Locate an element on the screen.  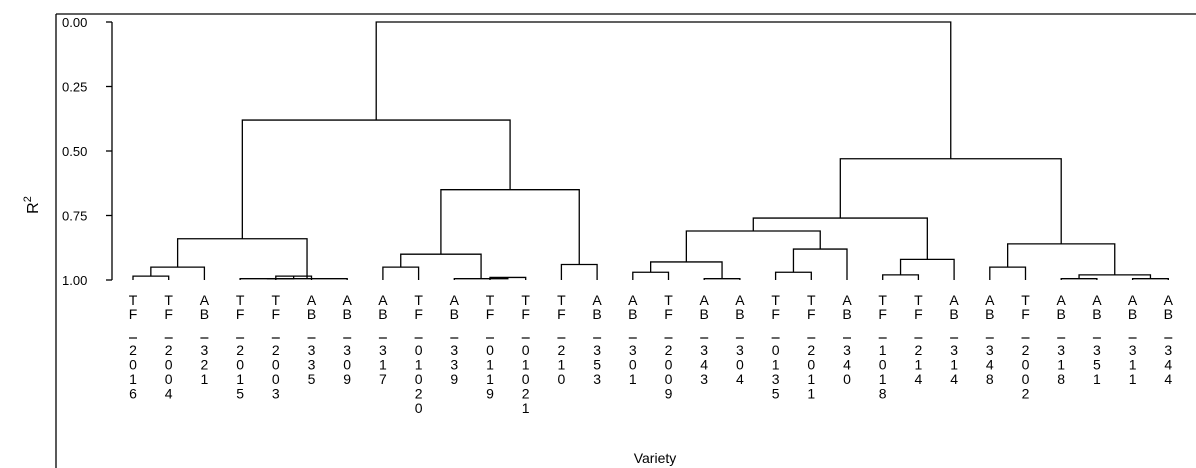
leaf-label: AB 351 is located at coordinates (1097, 339).